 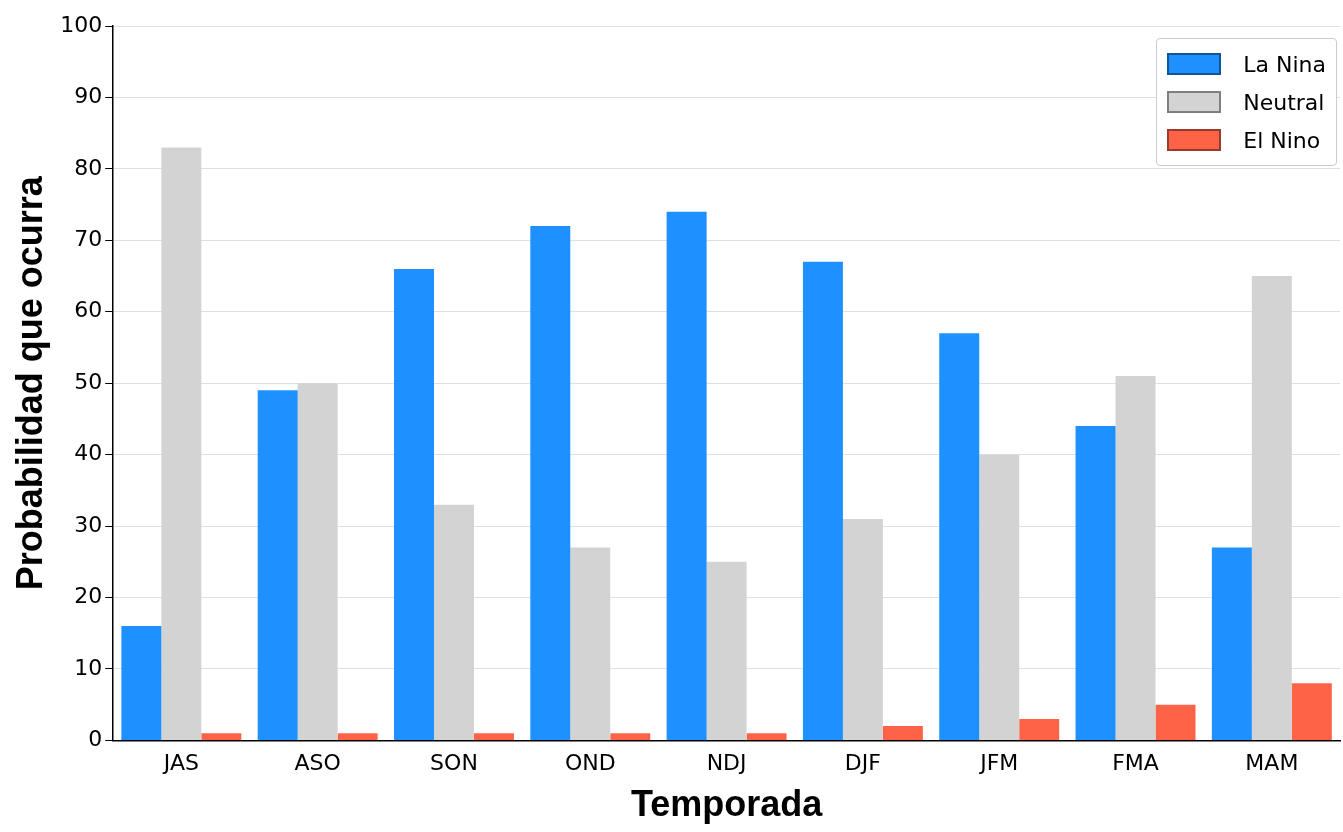 What do you see at coordinates (180, 763) in the screenshot?
I see `x-tick-label: JAS` at bounding box center [180, 763].